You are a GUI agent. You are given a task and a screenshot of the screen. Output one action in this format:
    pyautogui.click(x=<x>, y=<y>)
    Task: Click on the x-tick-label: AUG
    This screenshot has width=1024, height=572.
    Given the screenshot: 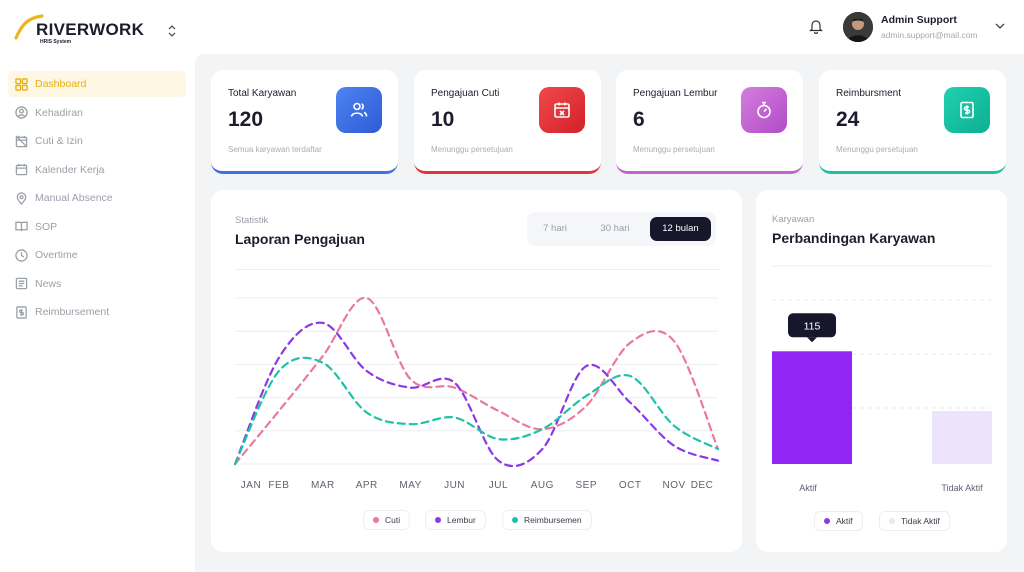 What is the action you would take?
    pyautogui.click(x=542, y=485)
    